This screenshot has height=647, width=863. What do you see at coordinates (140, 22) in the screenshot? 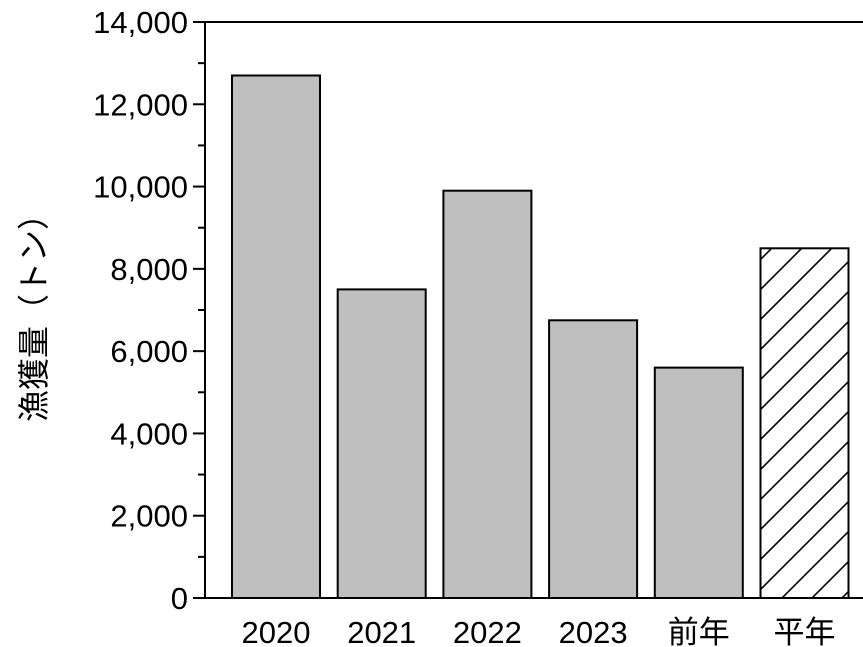
I see `y-tick-label-14000: 14,000` at bounding box center [140, 22].